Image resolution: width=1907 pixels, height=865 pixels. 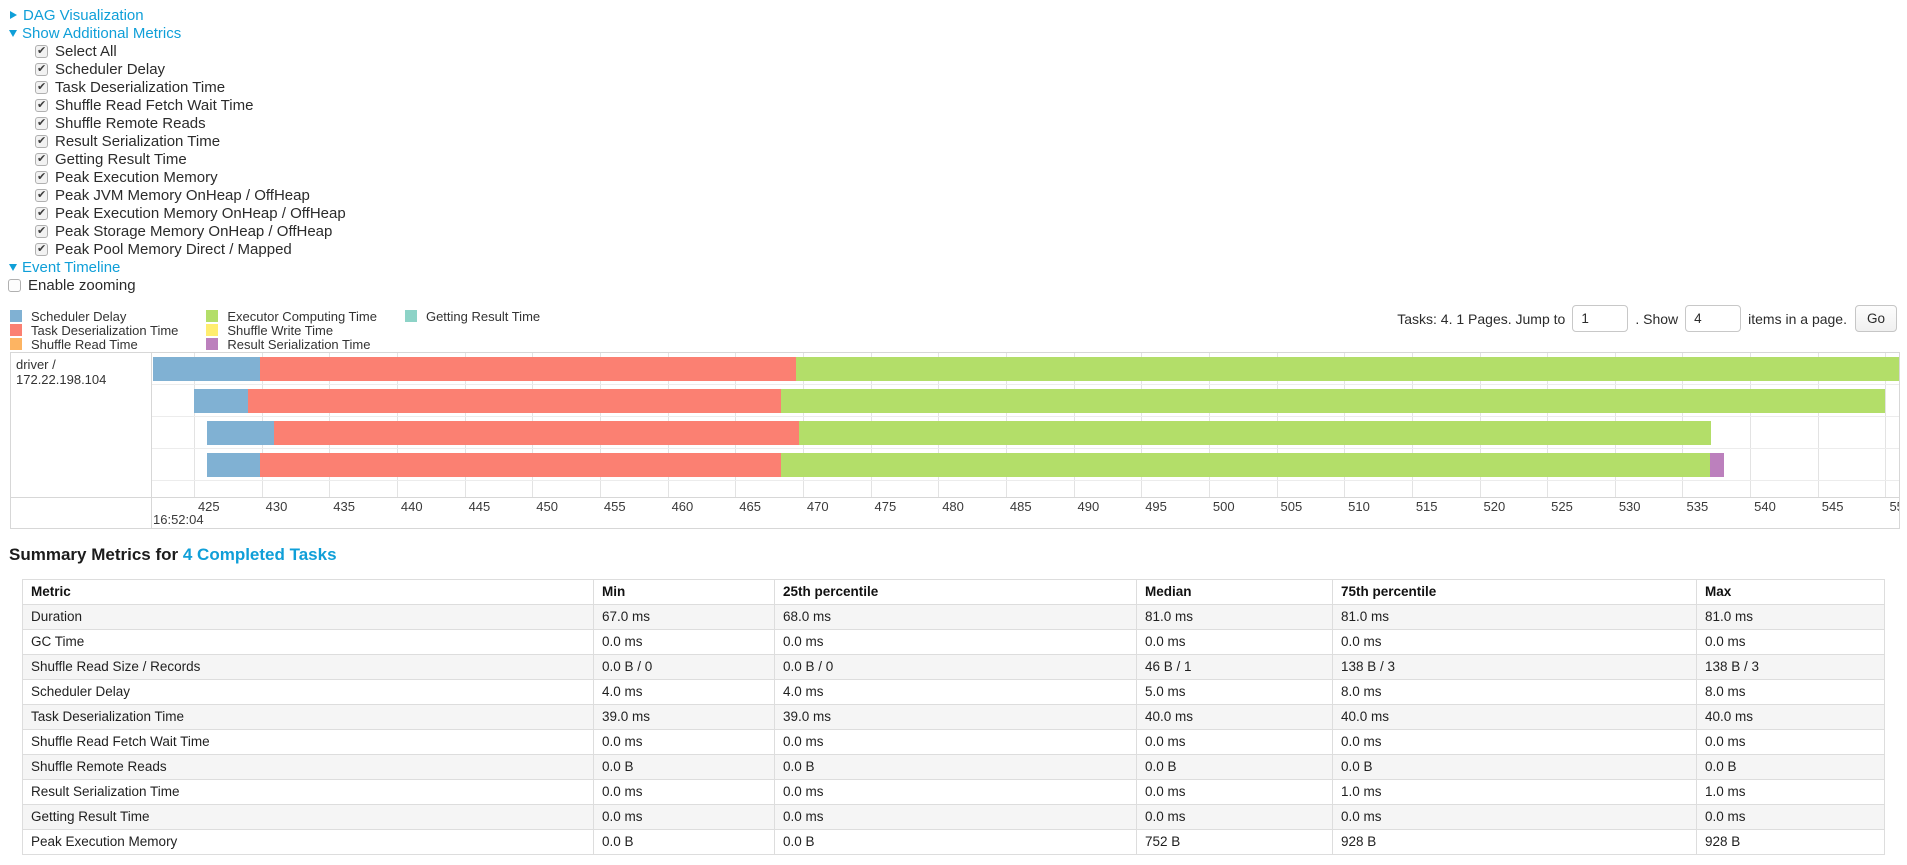 I want to click on axis-tick-label: 525, so click(x=1562, y=506).